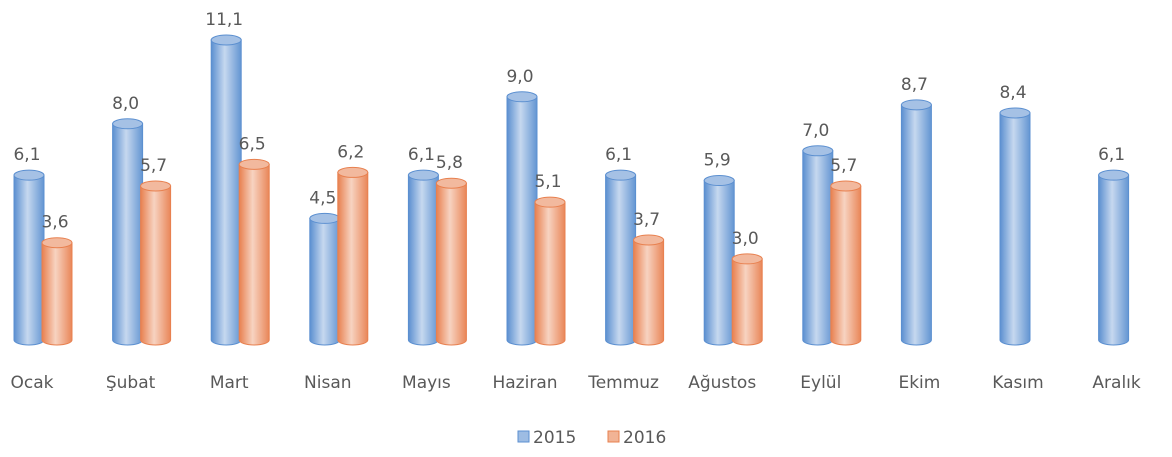 The image size is (1172, 457). I want to click on data-label: 6,2, so click(350, 152).